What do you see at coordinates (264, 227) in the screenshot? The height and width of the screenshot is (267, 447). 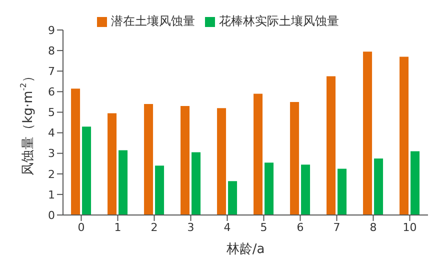 I see `x-tick-label: 5` at bounding box center [264, 227].